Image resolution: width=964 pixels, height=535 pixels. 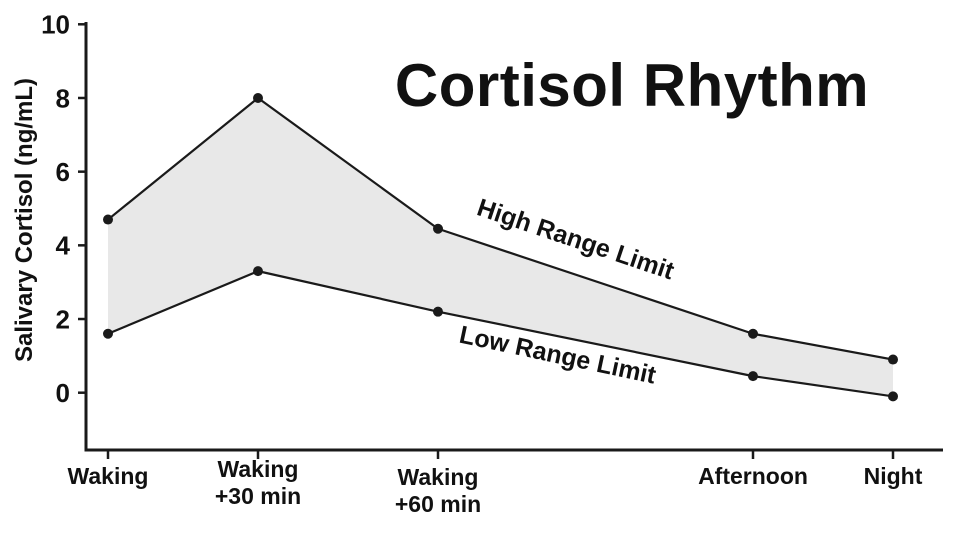 I want to click on y-tick-label: 6, so click(x=63, y=172).